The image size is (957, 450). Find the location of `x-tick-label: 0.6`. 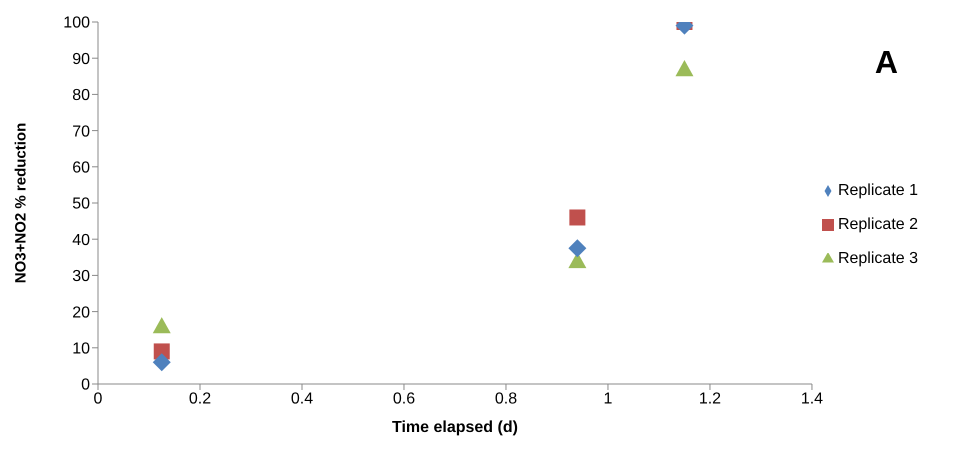

x-tick-label: 0.6 is located at coordinates (404, 399).